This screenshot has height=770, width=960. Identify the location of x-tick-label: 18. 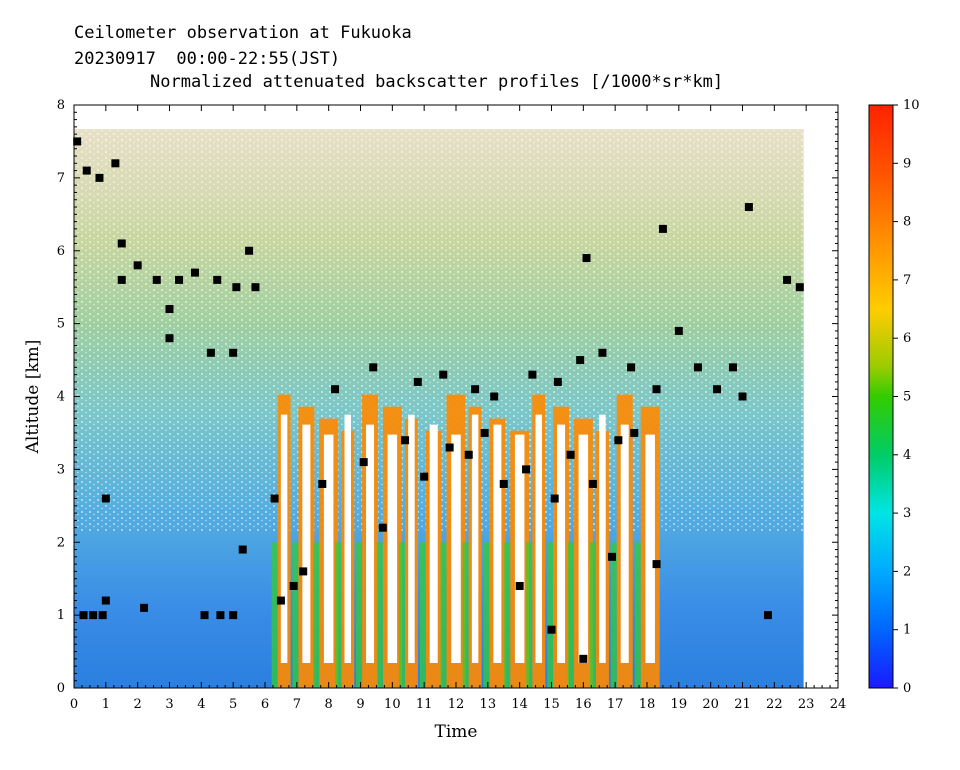
(647, 704).